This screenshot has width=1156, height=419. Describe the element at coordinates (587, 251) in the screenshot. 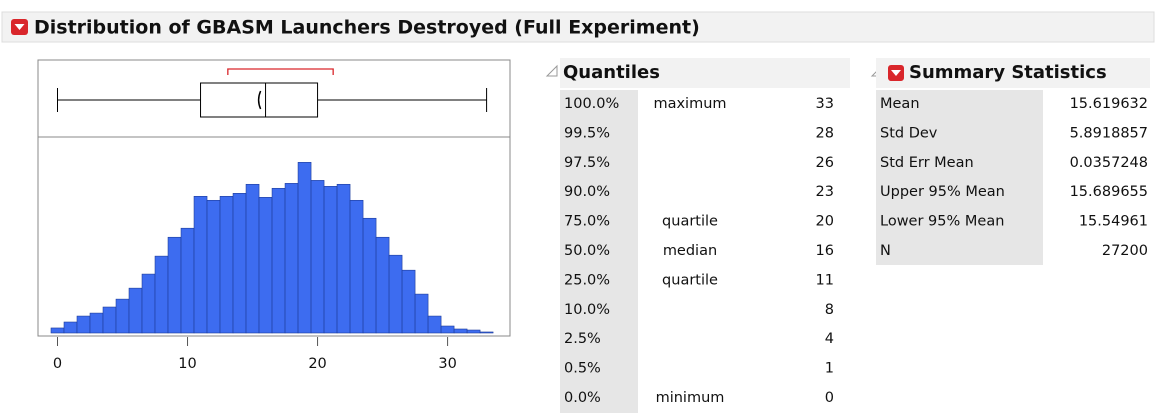

I see `quantile-percent: 50.0%` at that location.